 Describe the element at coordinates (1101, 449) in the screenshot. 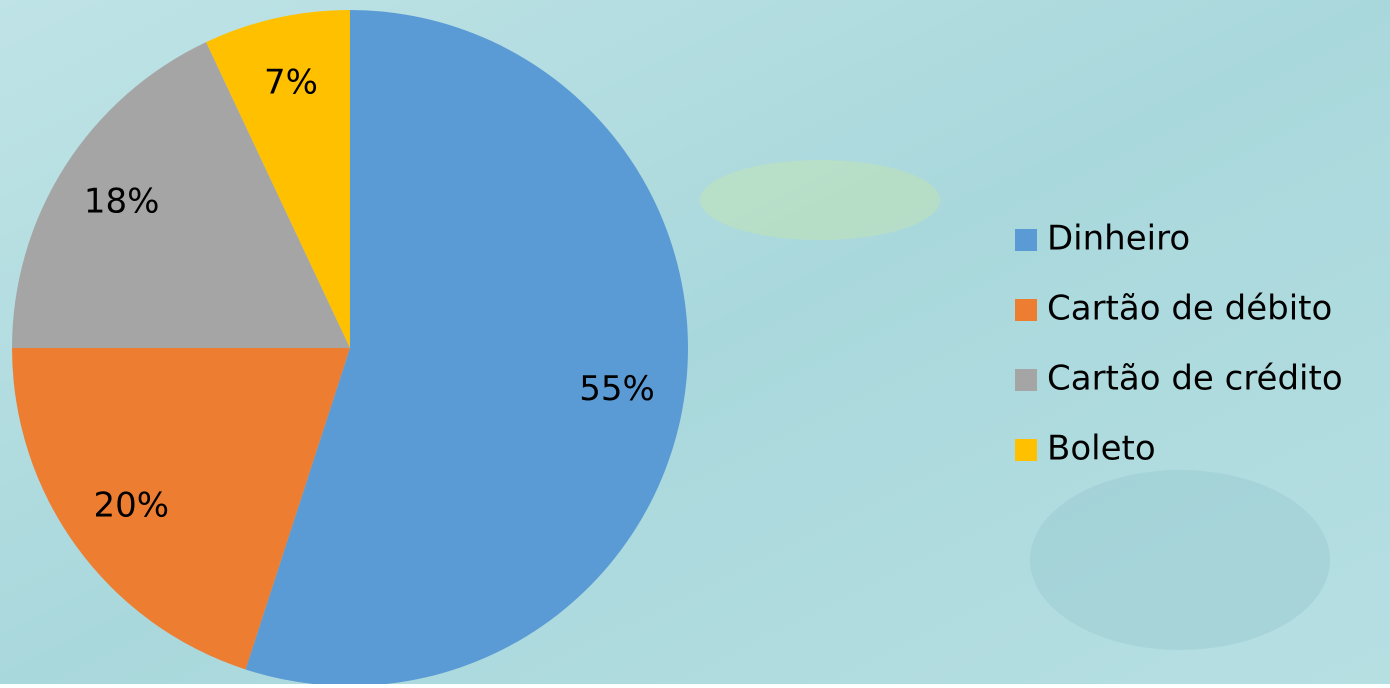

I see `legend-label: Boleto` at that location.